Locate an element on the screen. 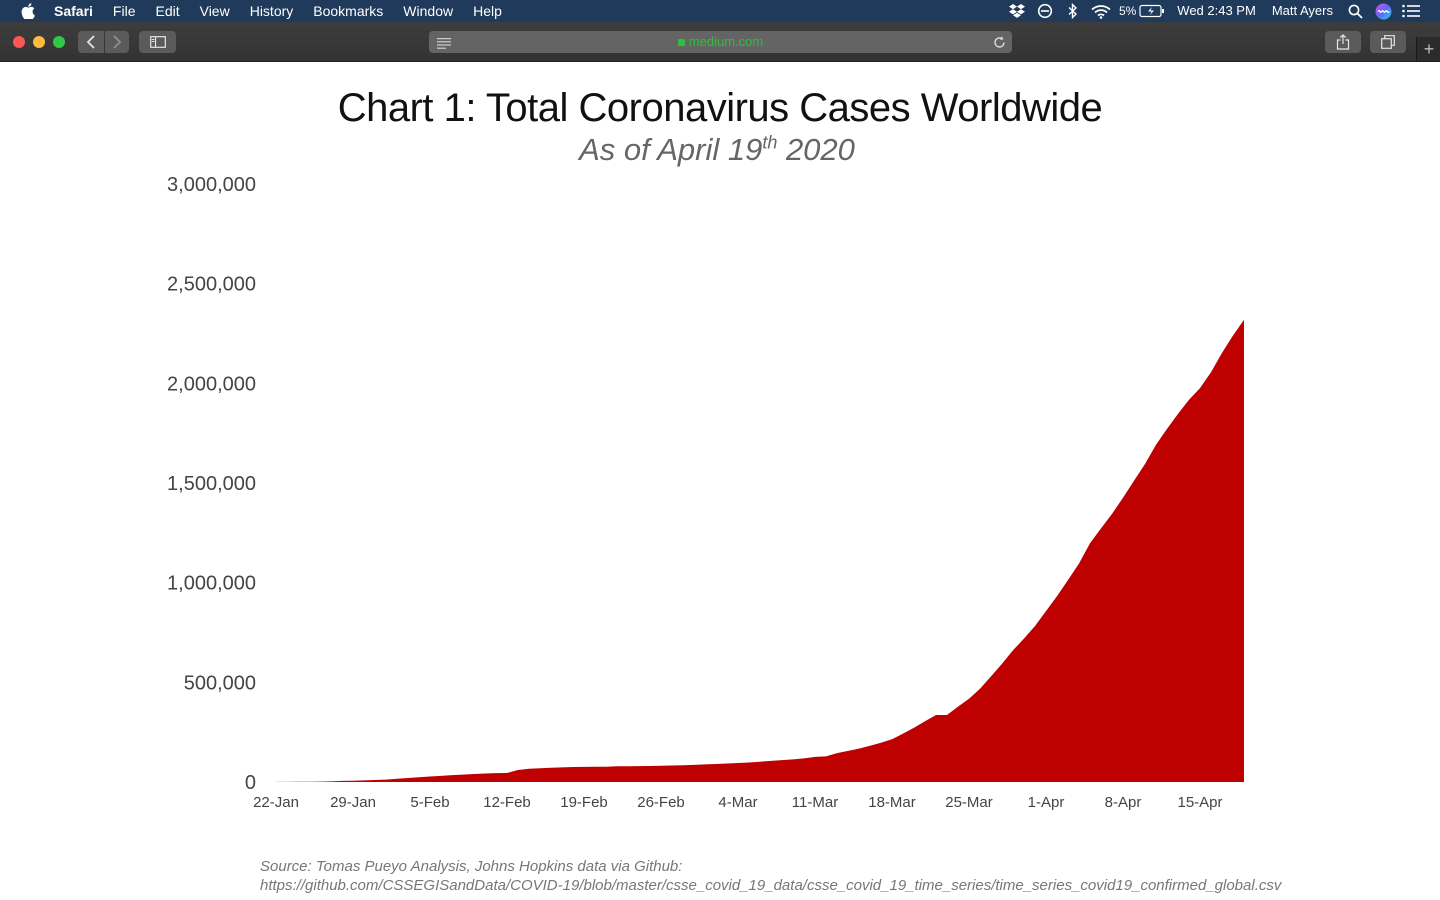 The image size is (1440, 900). x-tick-label: 29-Jan is located at coordinates (353, 802).